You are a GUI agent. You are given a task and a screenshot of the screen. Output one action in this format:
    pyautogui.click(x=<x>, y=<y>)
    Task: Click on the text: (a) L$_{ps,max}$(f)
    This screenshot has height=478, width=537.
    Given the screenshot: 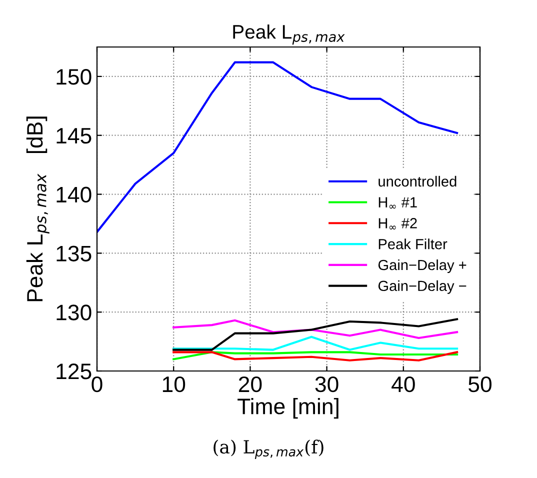 What is the action you would take?
    pyautogui.click(x=269, y=449)
    